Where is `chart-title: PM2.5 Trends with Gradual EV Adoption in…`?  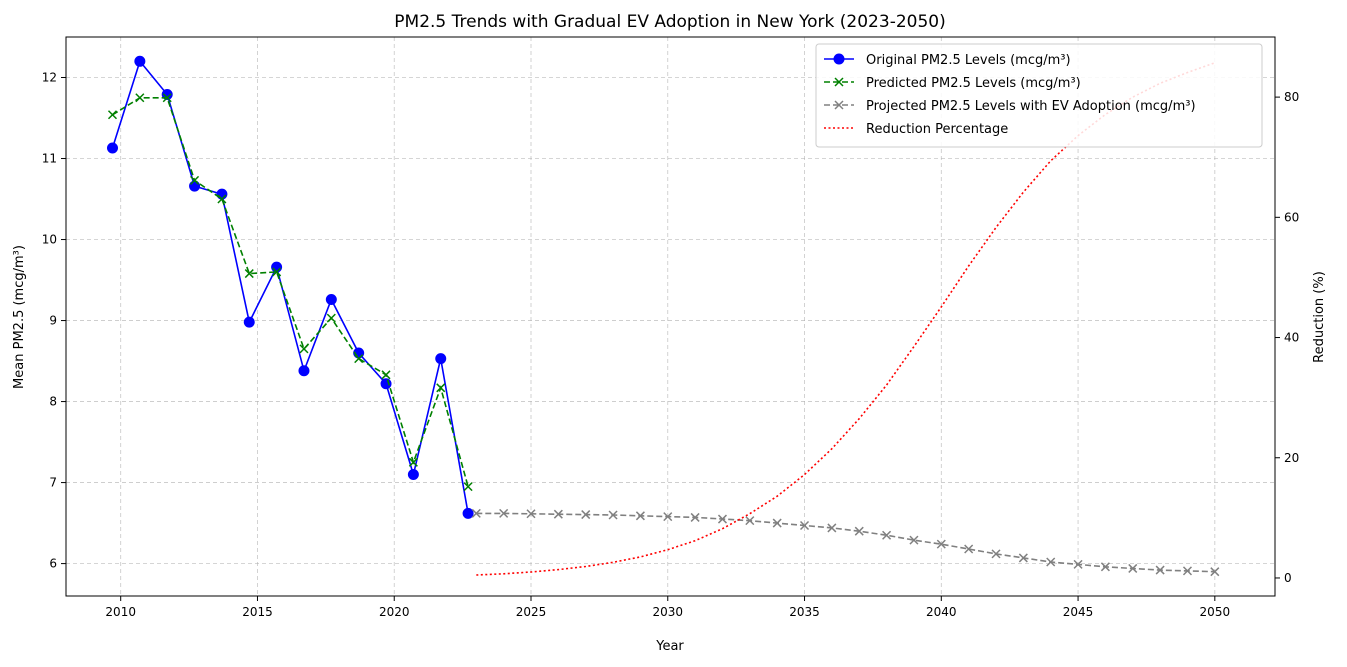
chart-title: PM2.5 Trends with Gradual EV Adoption in… is located at coordinates (669, 22).